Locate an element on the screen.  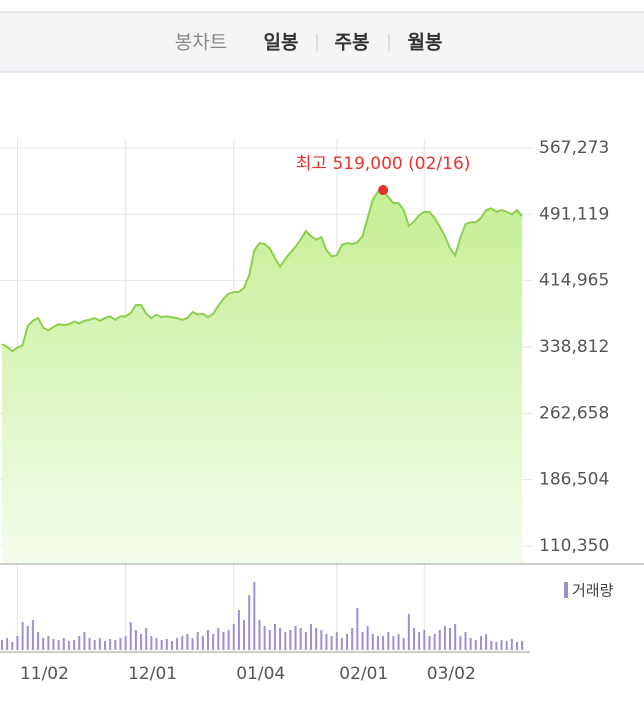
x-tick-label: 03/02 is located at coordinates (451, 674).